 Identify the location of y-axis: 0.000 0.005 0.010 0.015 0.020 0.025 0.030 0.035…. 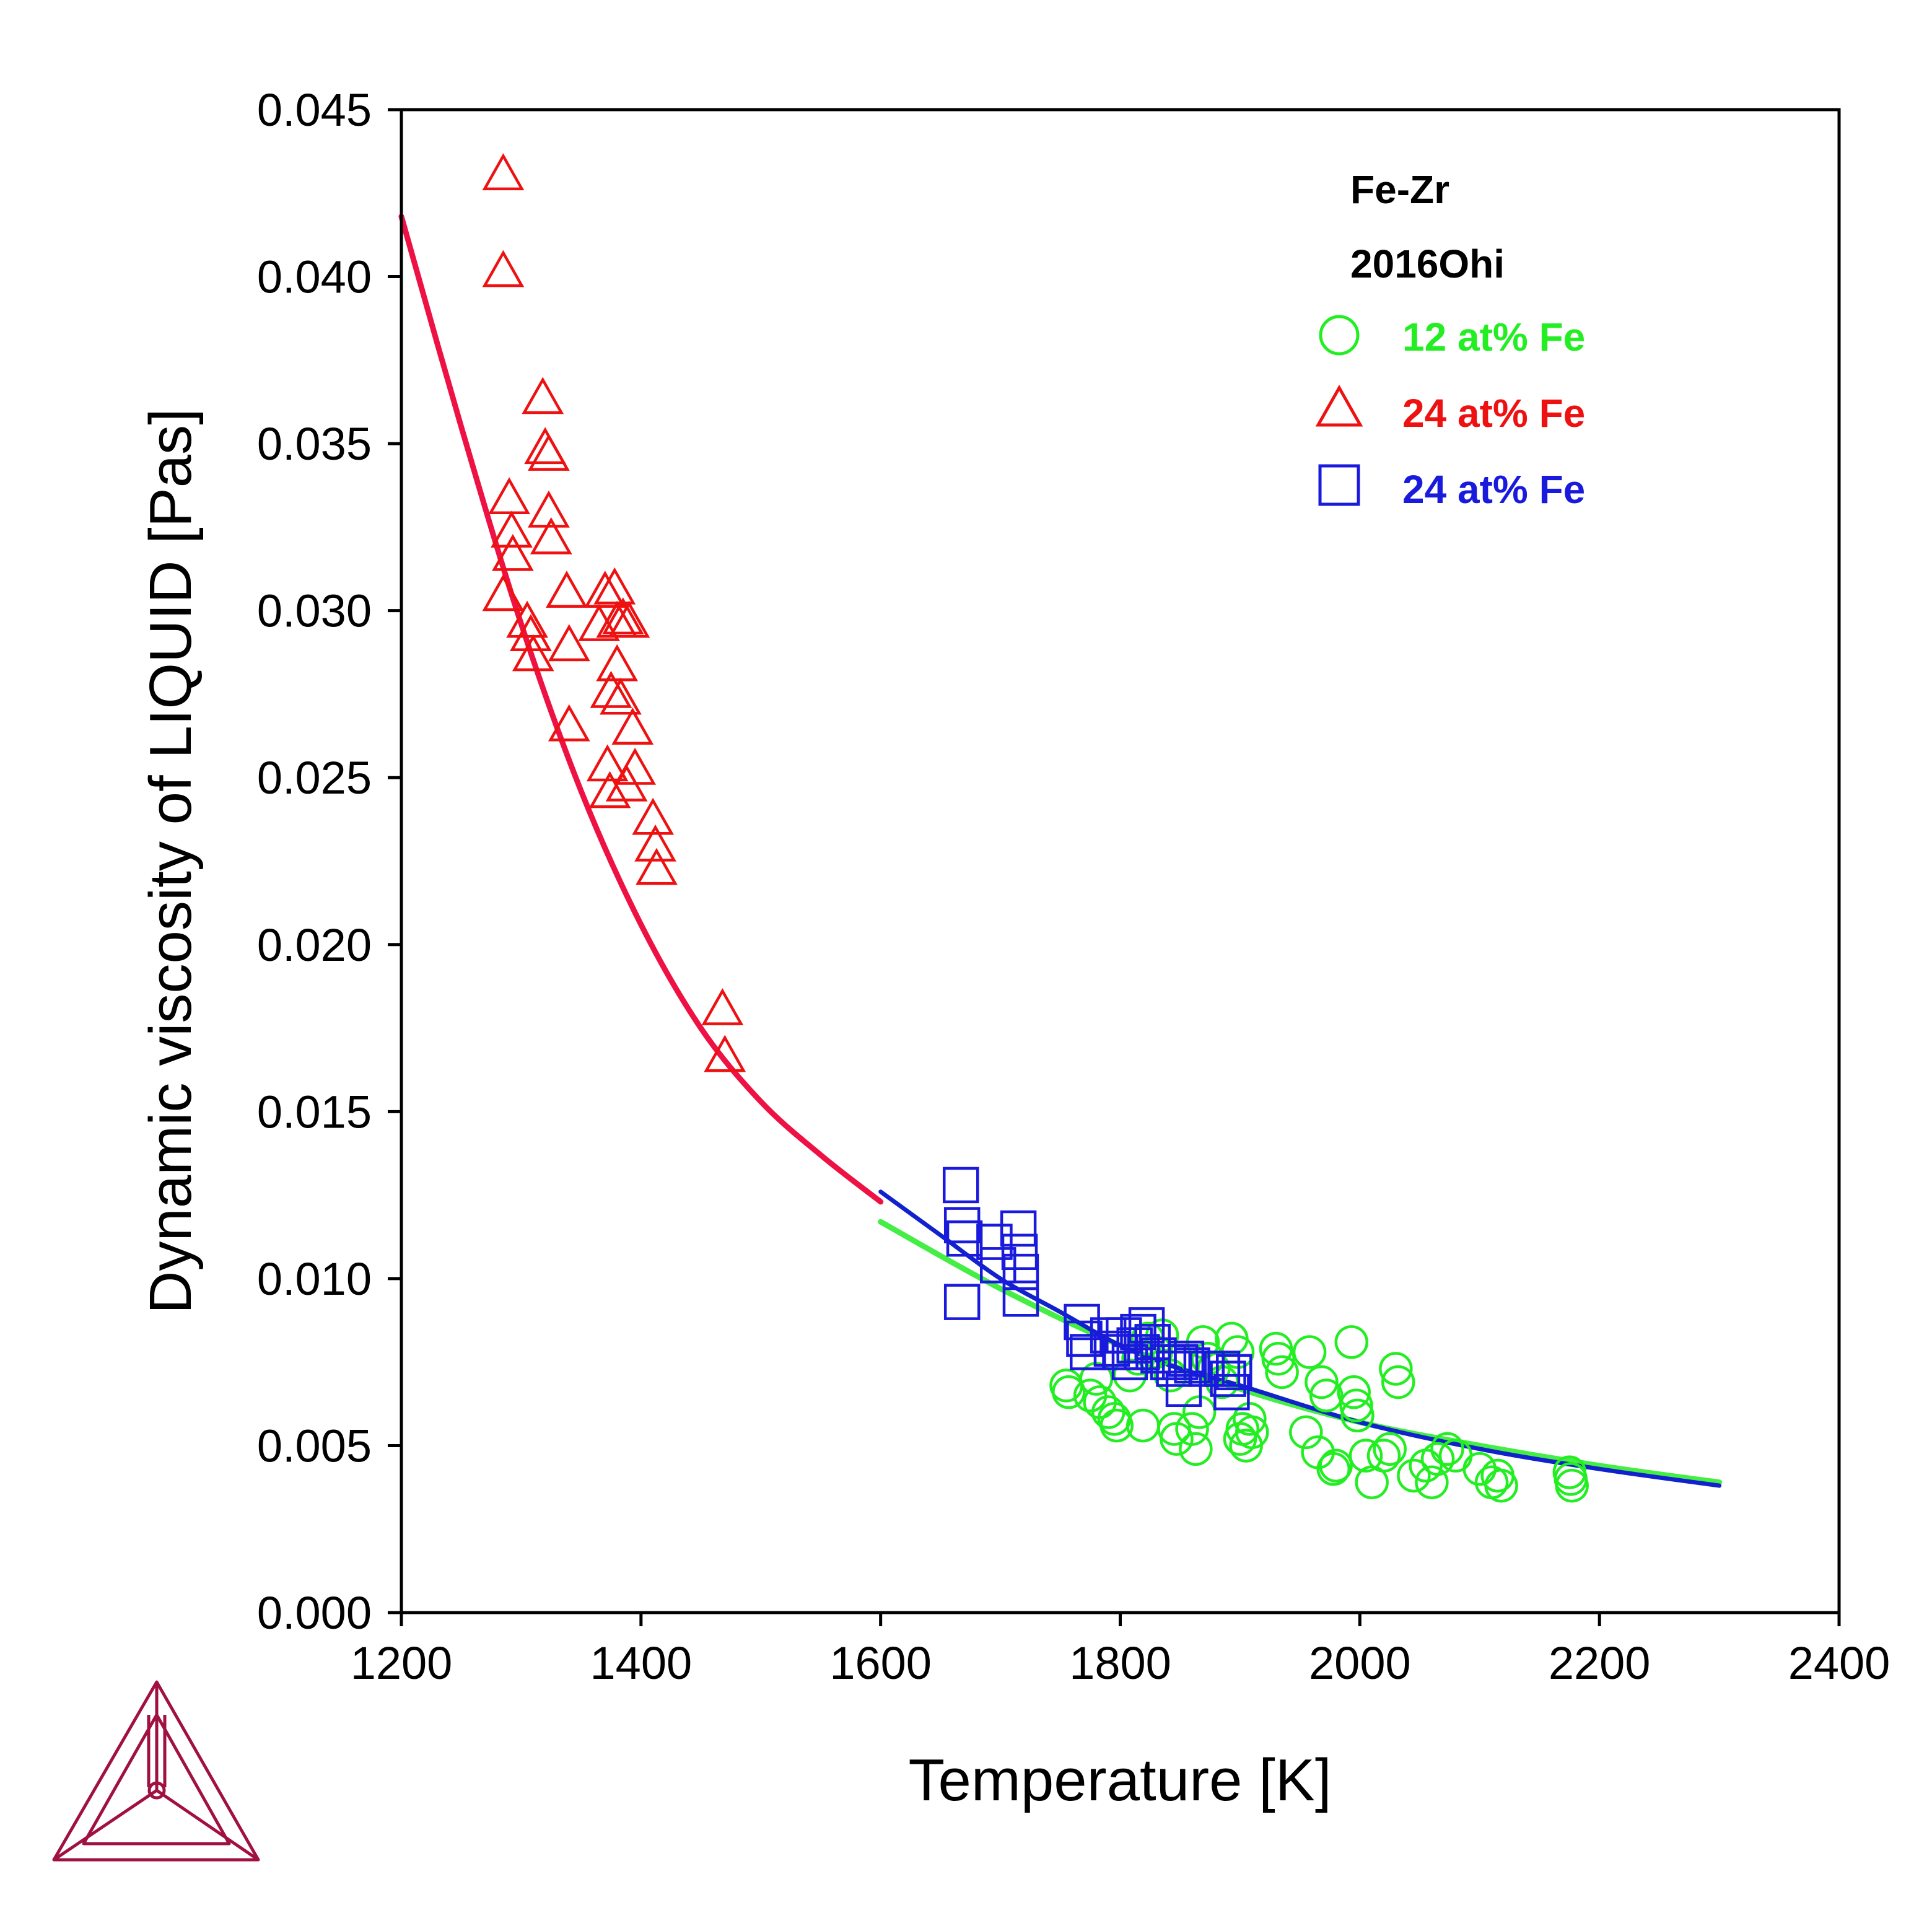
(329, 861).